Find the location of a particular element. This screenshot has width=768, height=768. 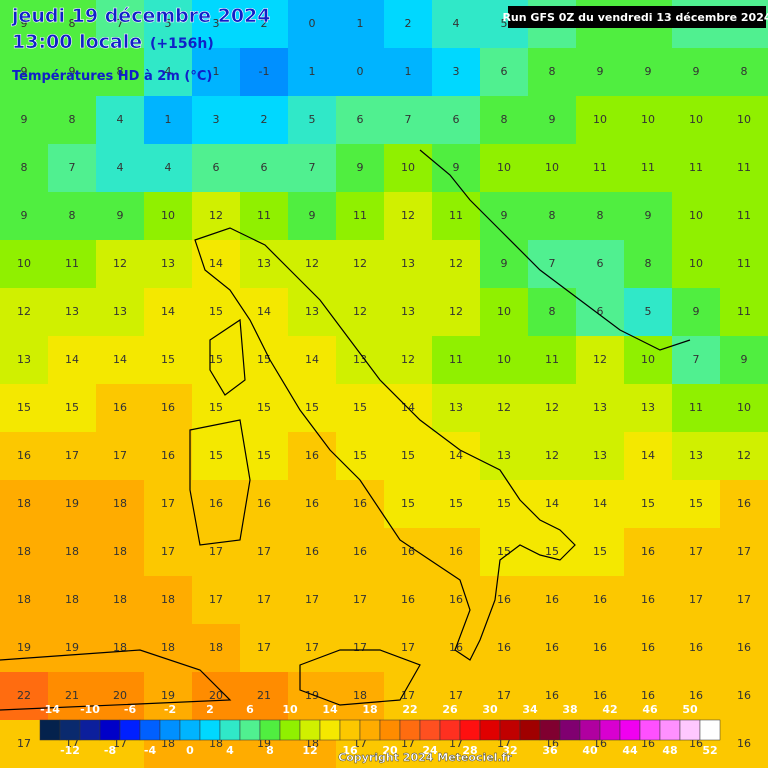

cell-value: 5 is located at coordinates (648, 311).